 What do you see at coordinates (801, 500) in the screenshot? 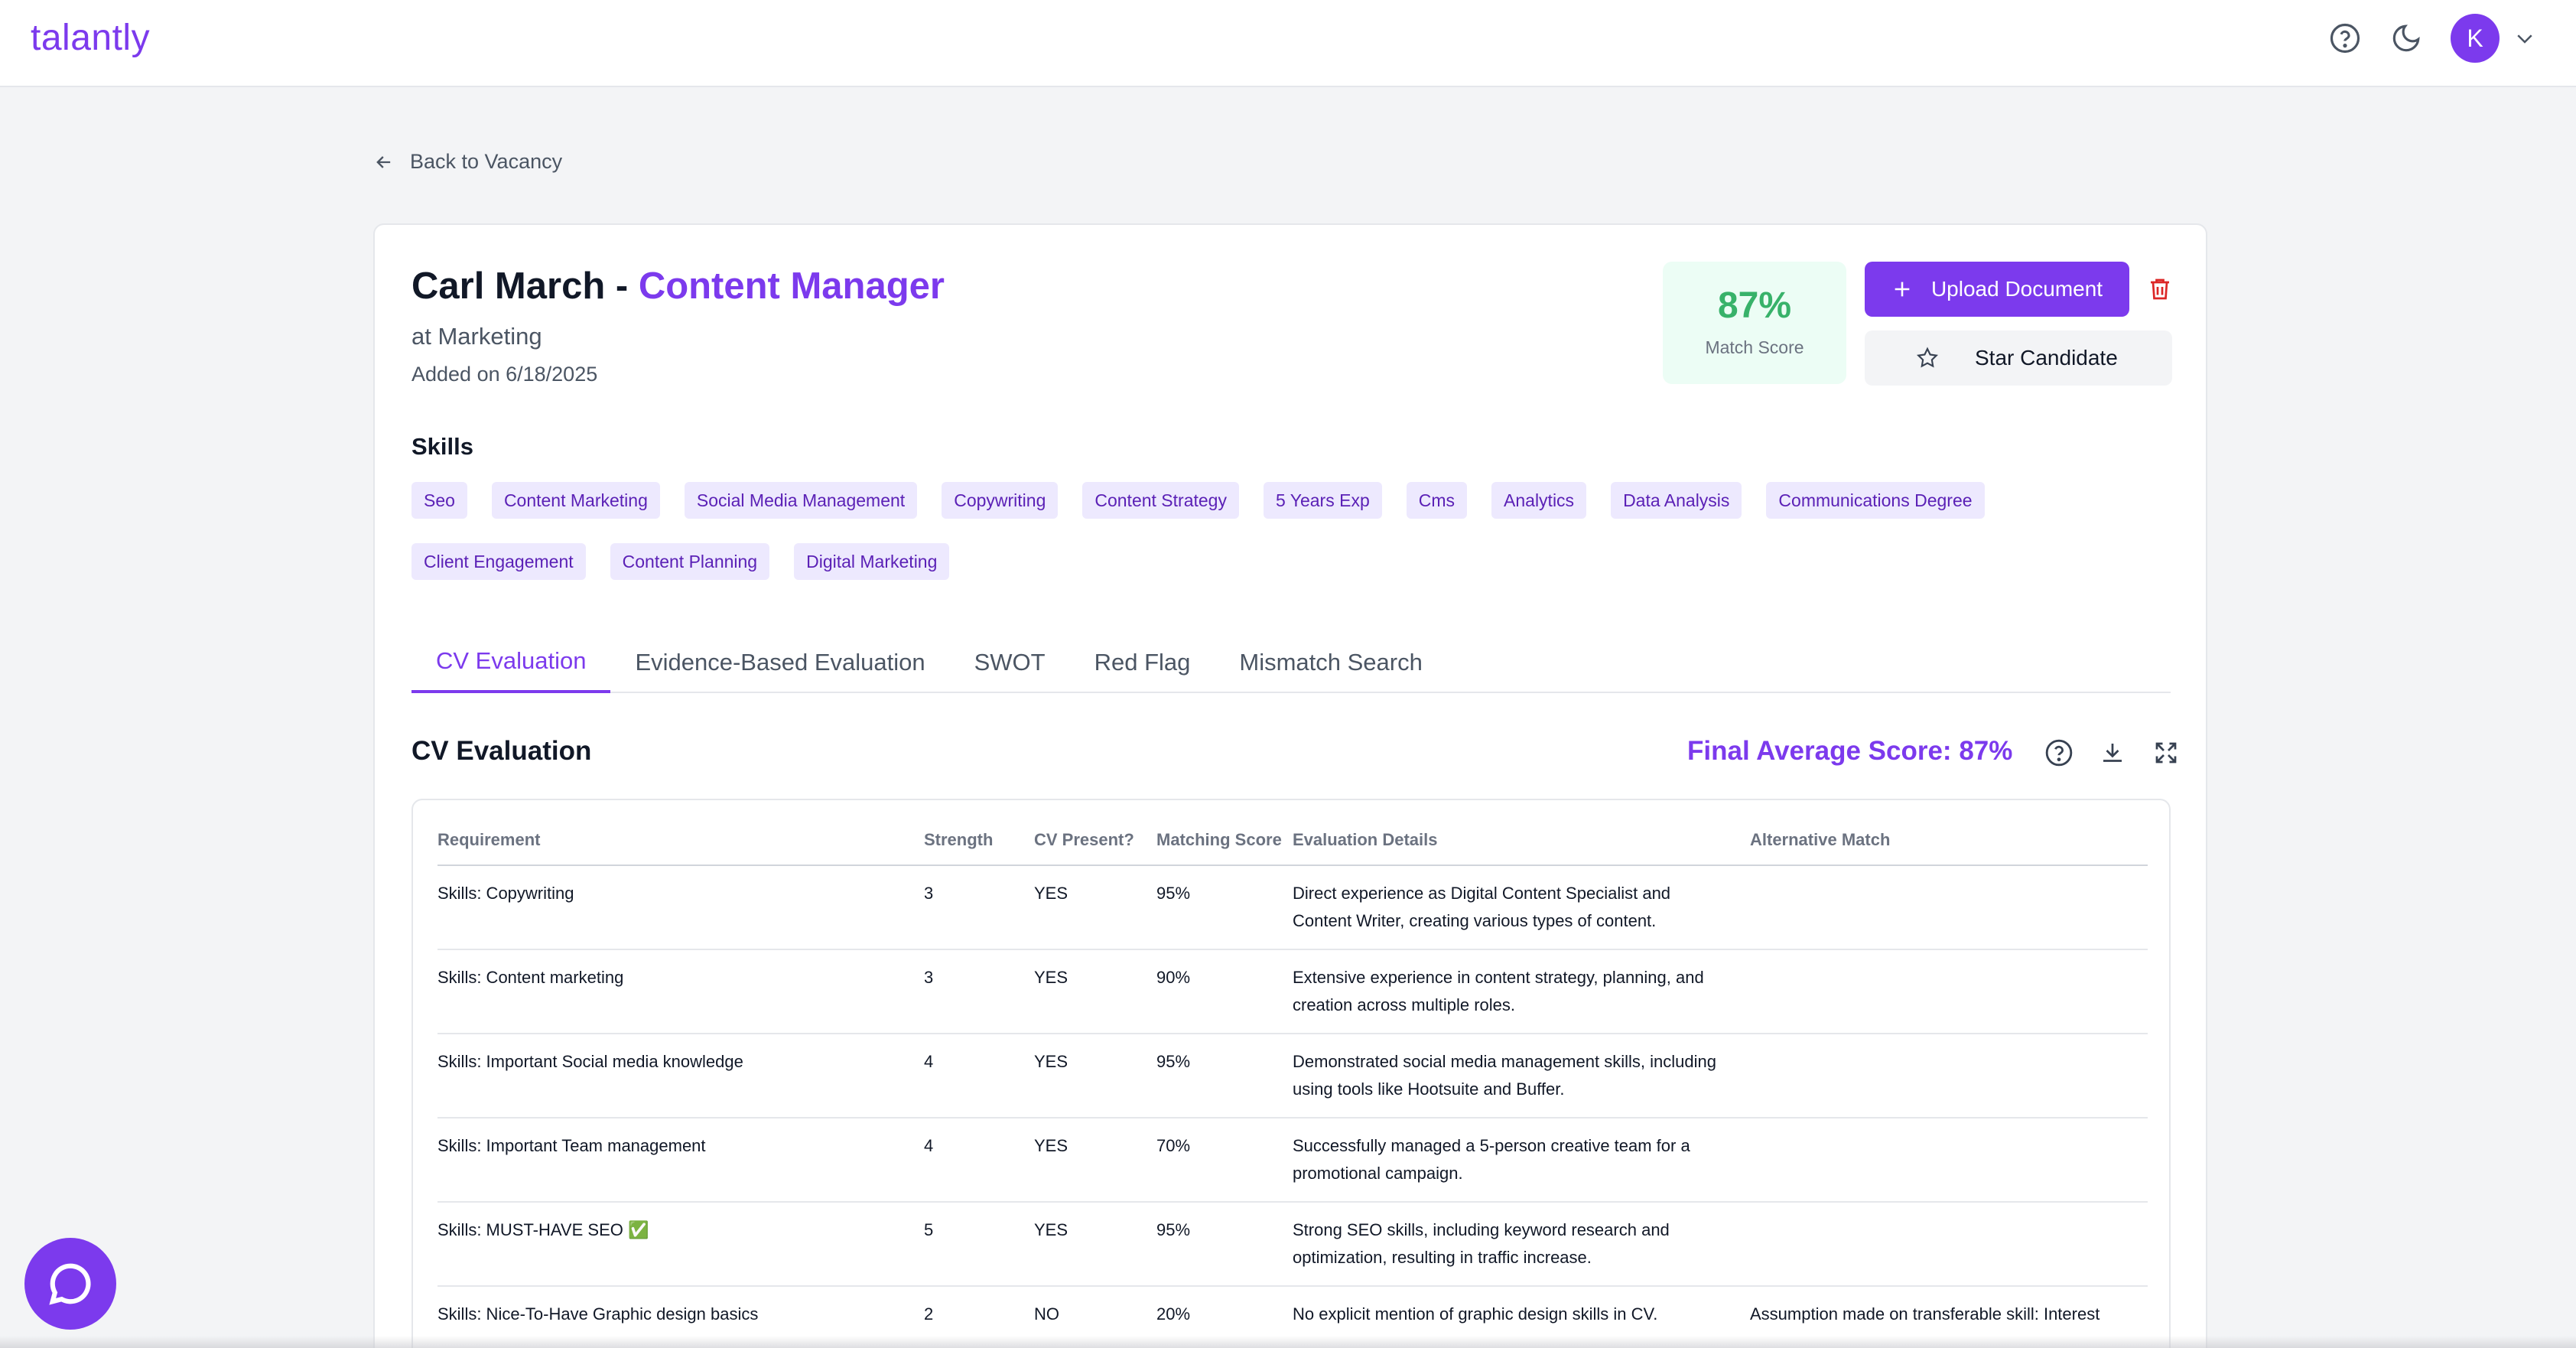
I see `skill-chip: Social Media Management` at bounding box center [801, 500].